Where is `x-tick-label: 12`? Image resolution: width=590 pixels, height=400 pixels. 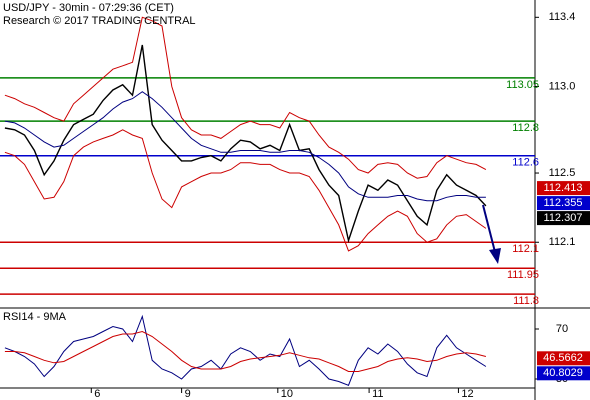 x-tick-label: 12 is located at coordinates (467, 394).